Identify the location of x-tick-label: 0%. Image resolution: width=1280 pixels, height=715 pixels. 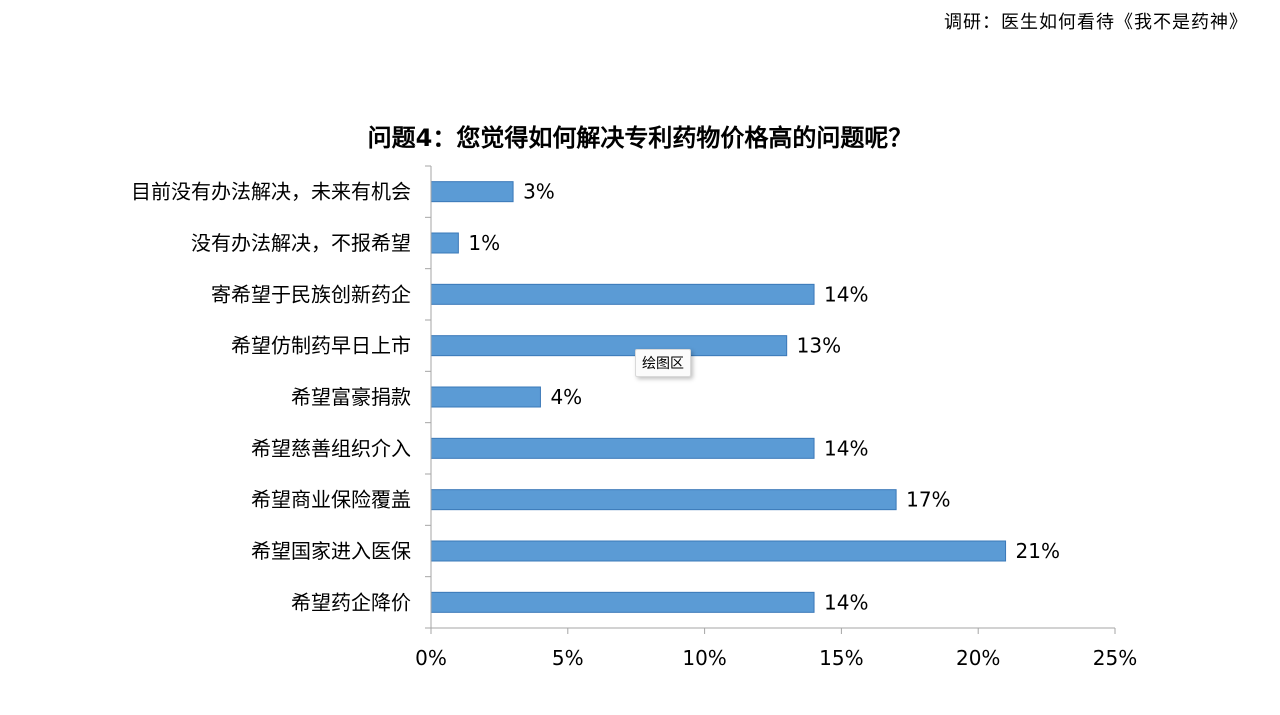
(431, 658).